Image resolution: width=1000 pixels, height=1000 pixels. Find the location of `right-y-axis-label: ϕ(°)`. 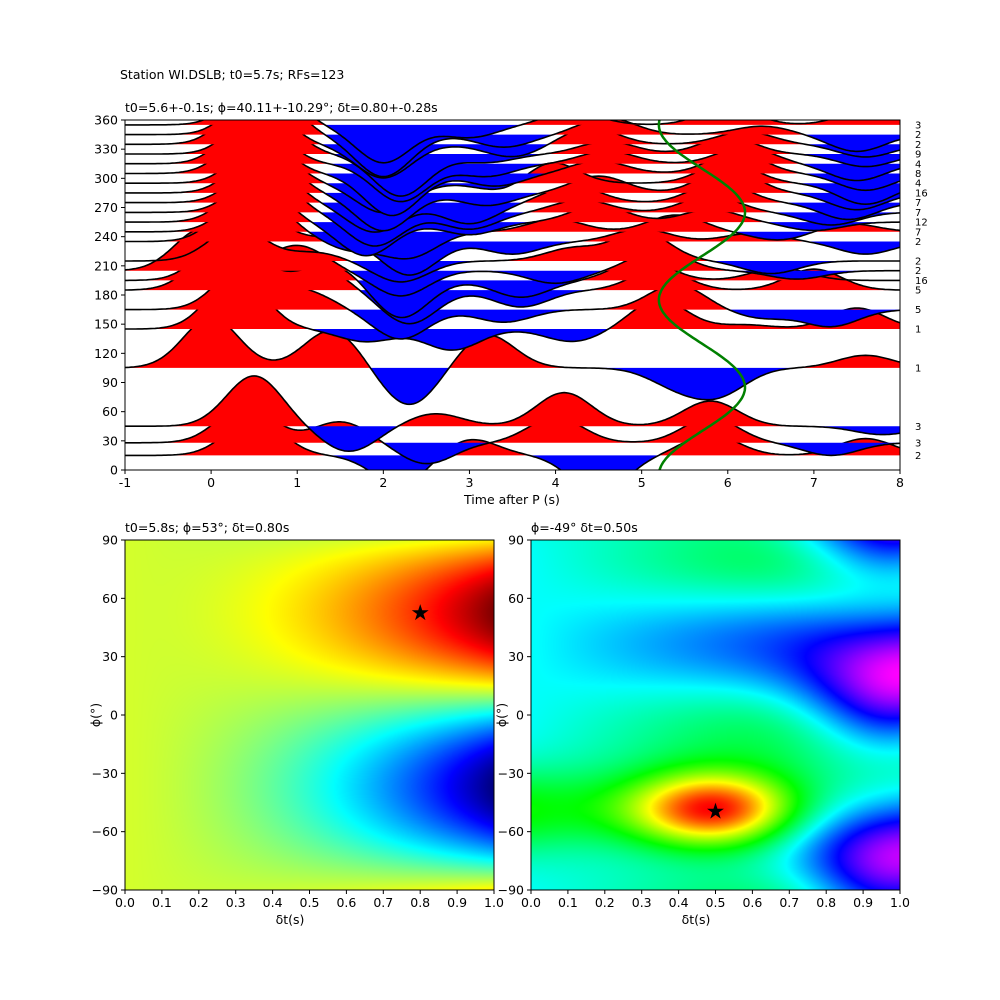

right-y-axis-label: ϕ(°) is located at coordinates (501, 715).